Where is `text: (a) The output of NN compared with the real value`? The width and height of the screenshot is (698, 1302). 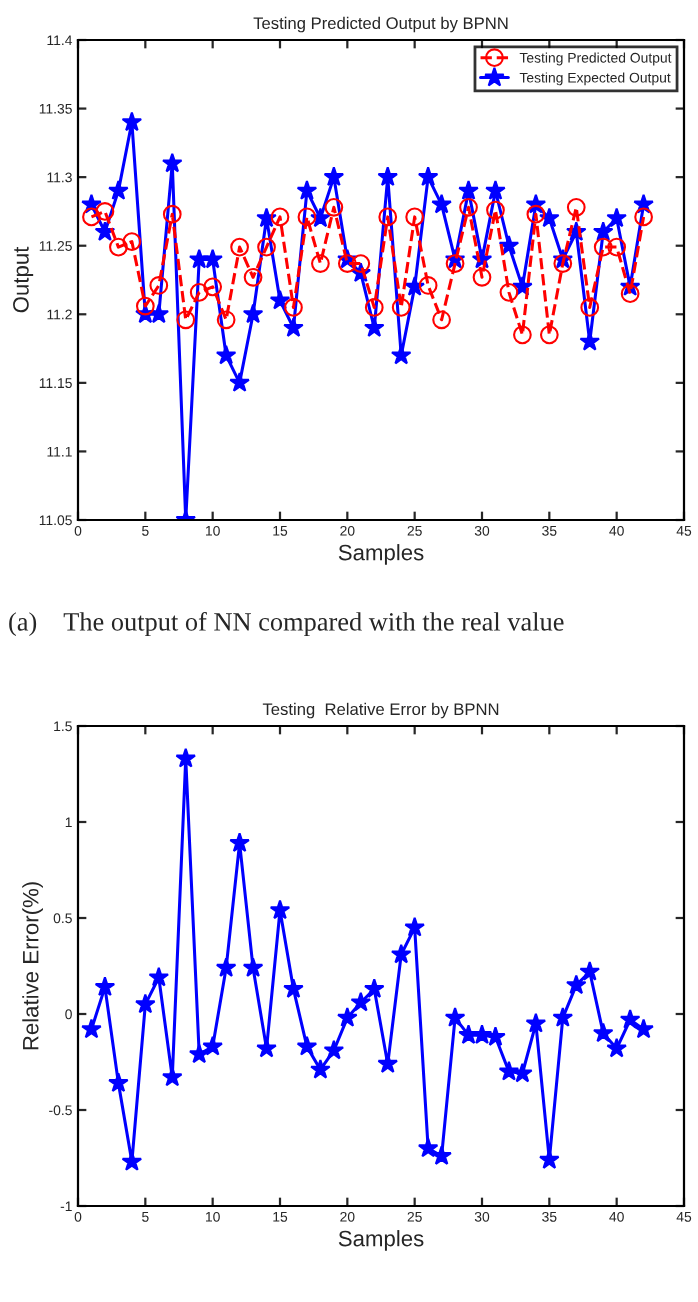 text: (a) The output of NN compared with the real value is located at coordinates (286, 624).